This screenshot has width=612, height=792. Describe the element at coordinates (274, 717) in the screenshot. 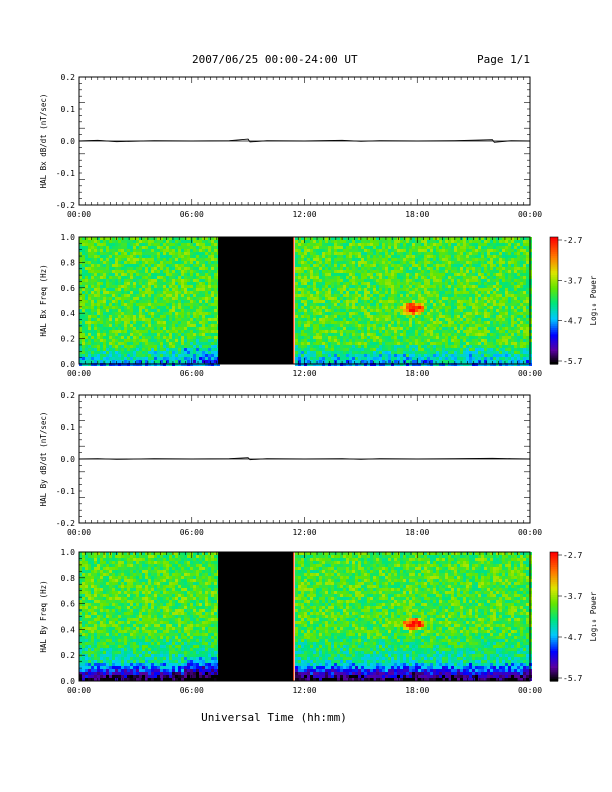

I see `x-axis-title-text: Universal Time (hh:mm)` at that location.